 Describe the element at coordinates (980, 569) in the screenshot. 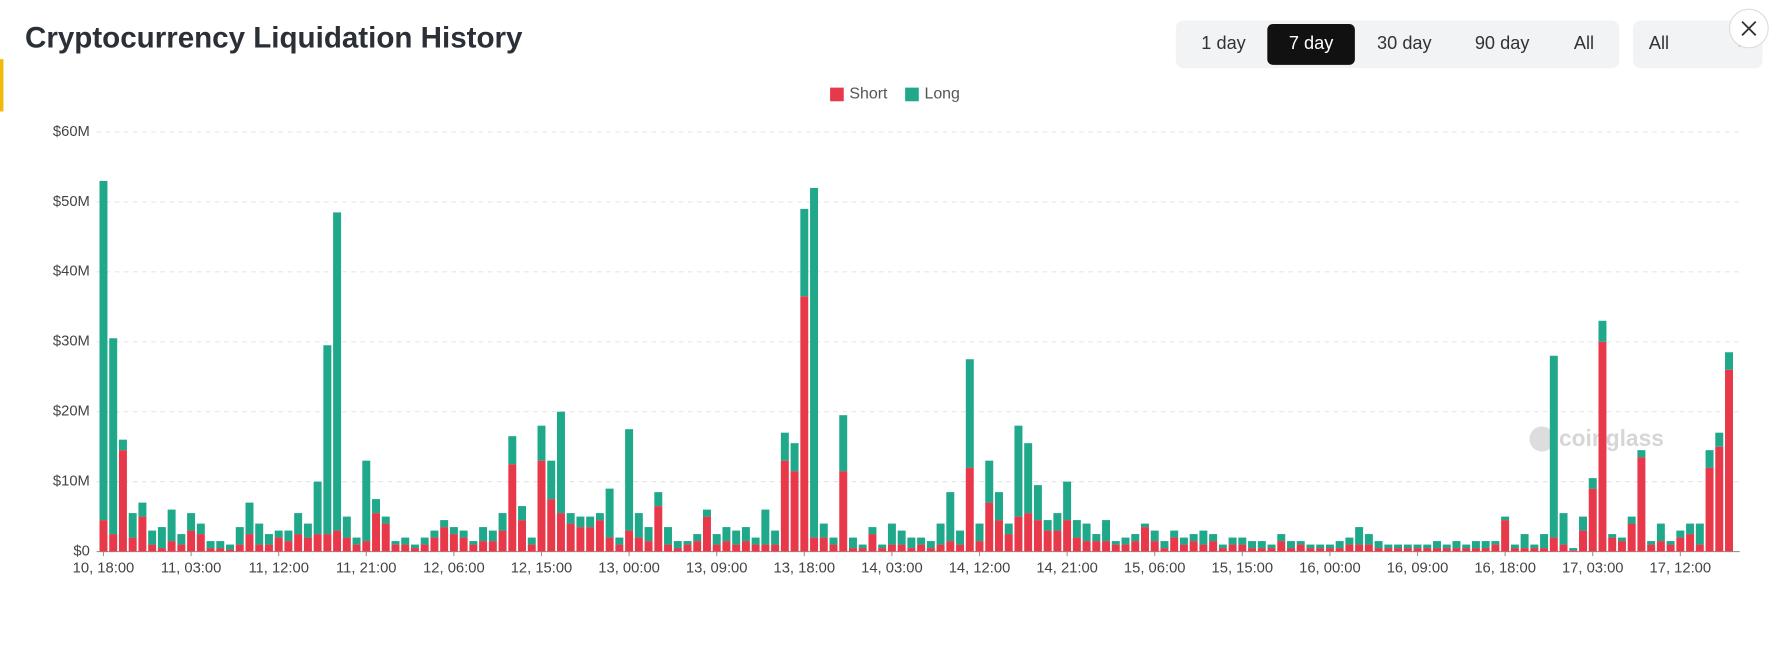

I see `x-tick-label: 14, 12:00` at that location.